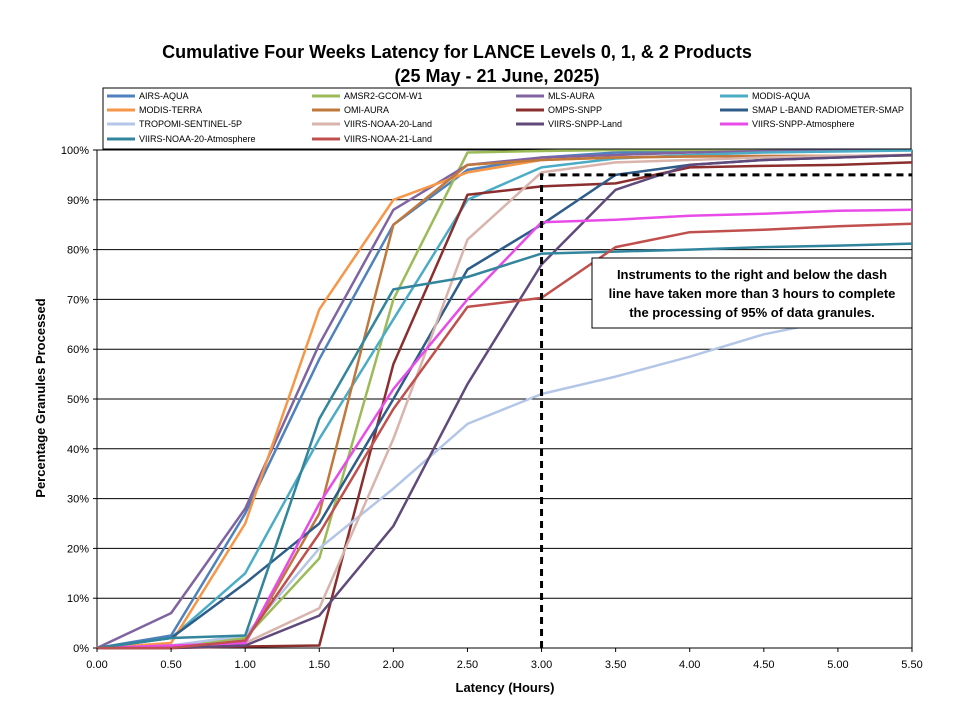 The height and width of the screenshot is (714, 955). I want to click on legend-label: VIIRS-NOAA-20-Land, so click(388, 124).